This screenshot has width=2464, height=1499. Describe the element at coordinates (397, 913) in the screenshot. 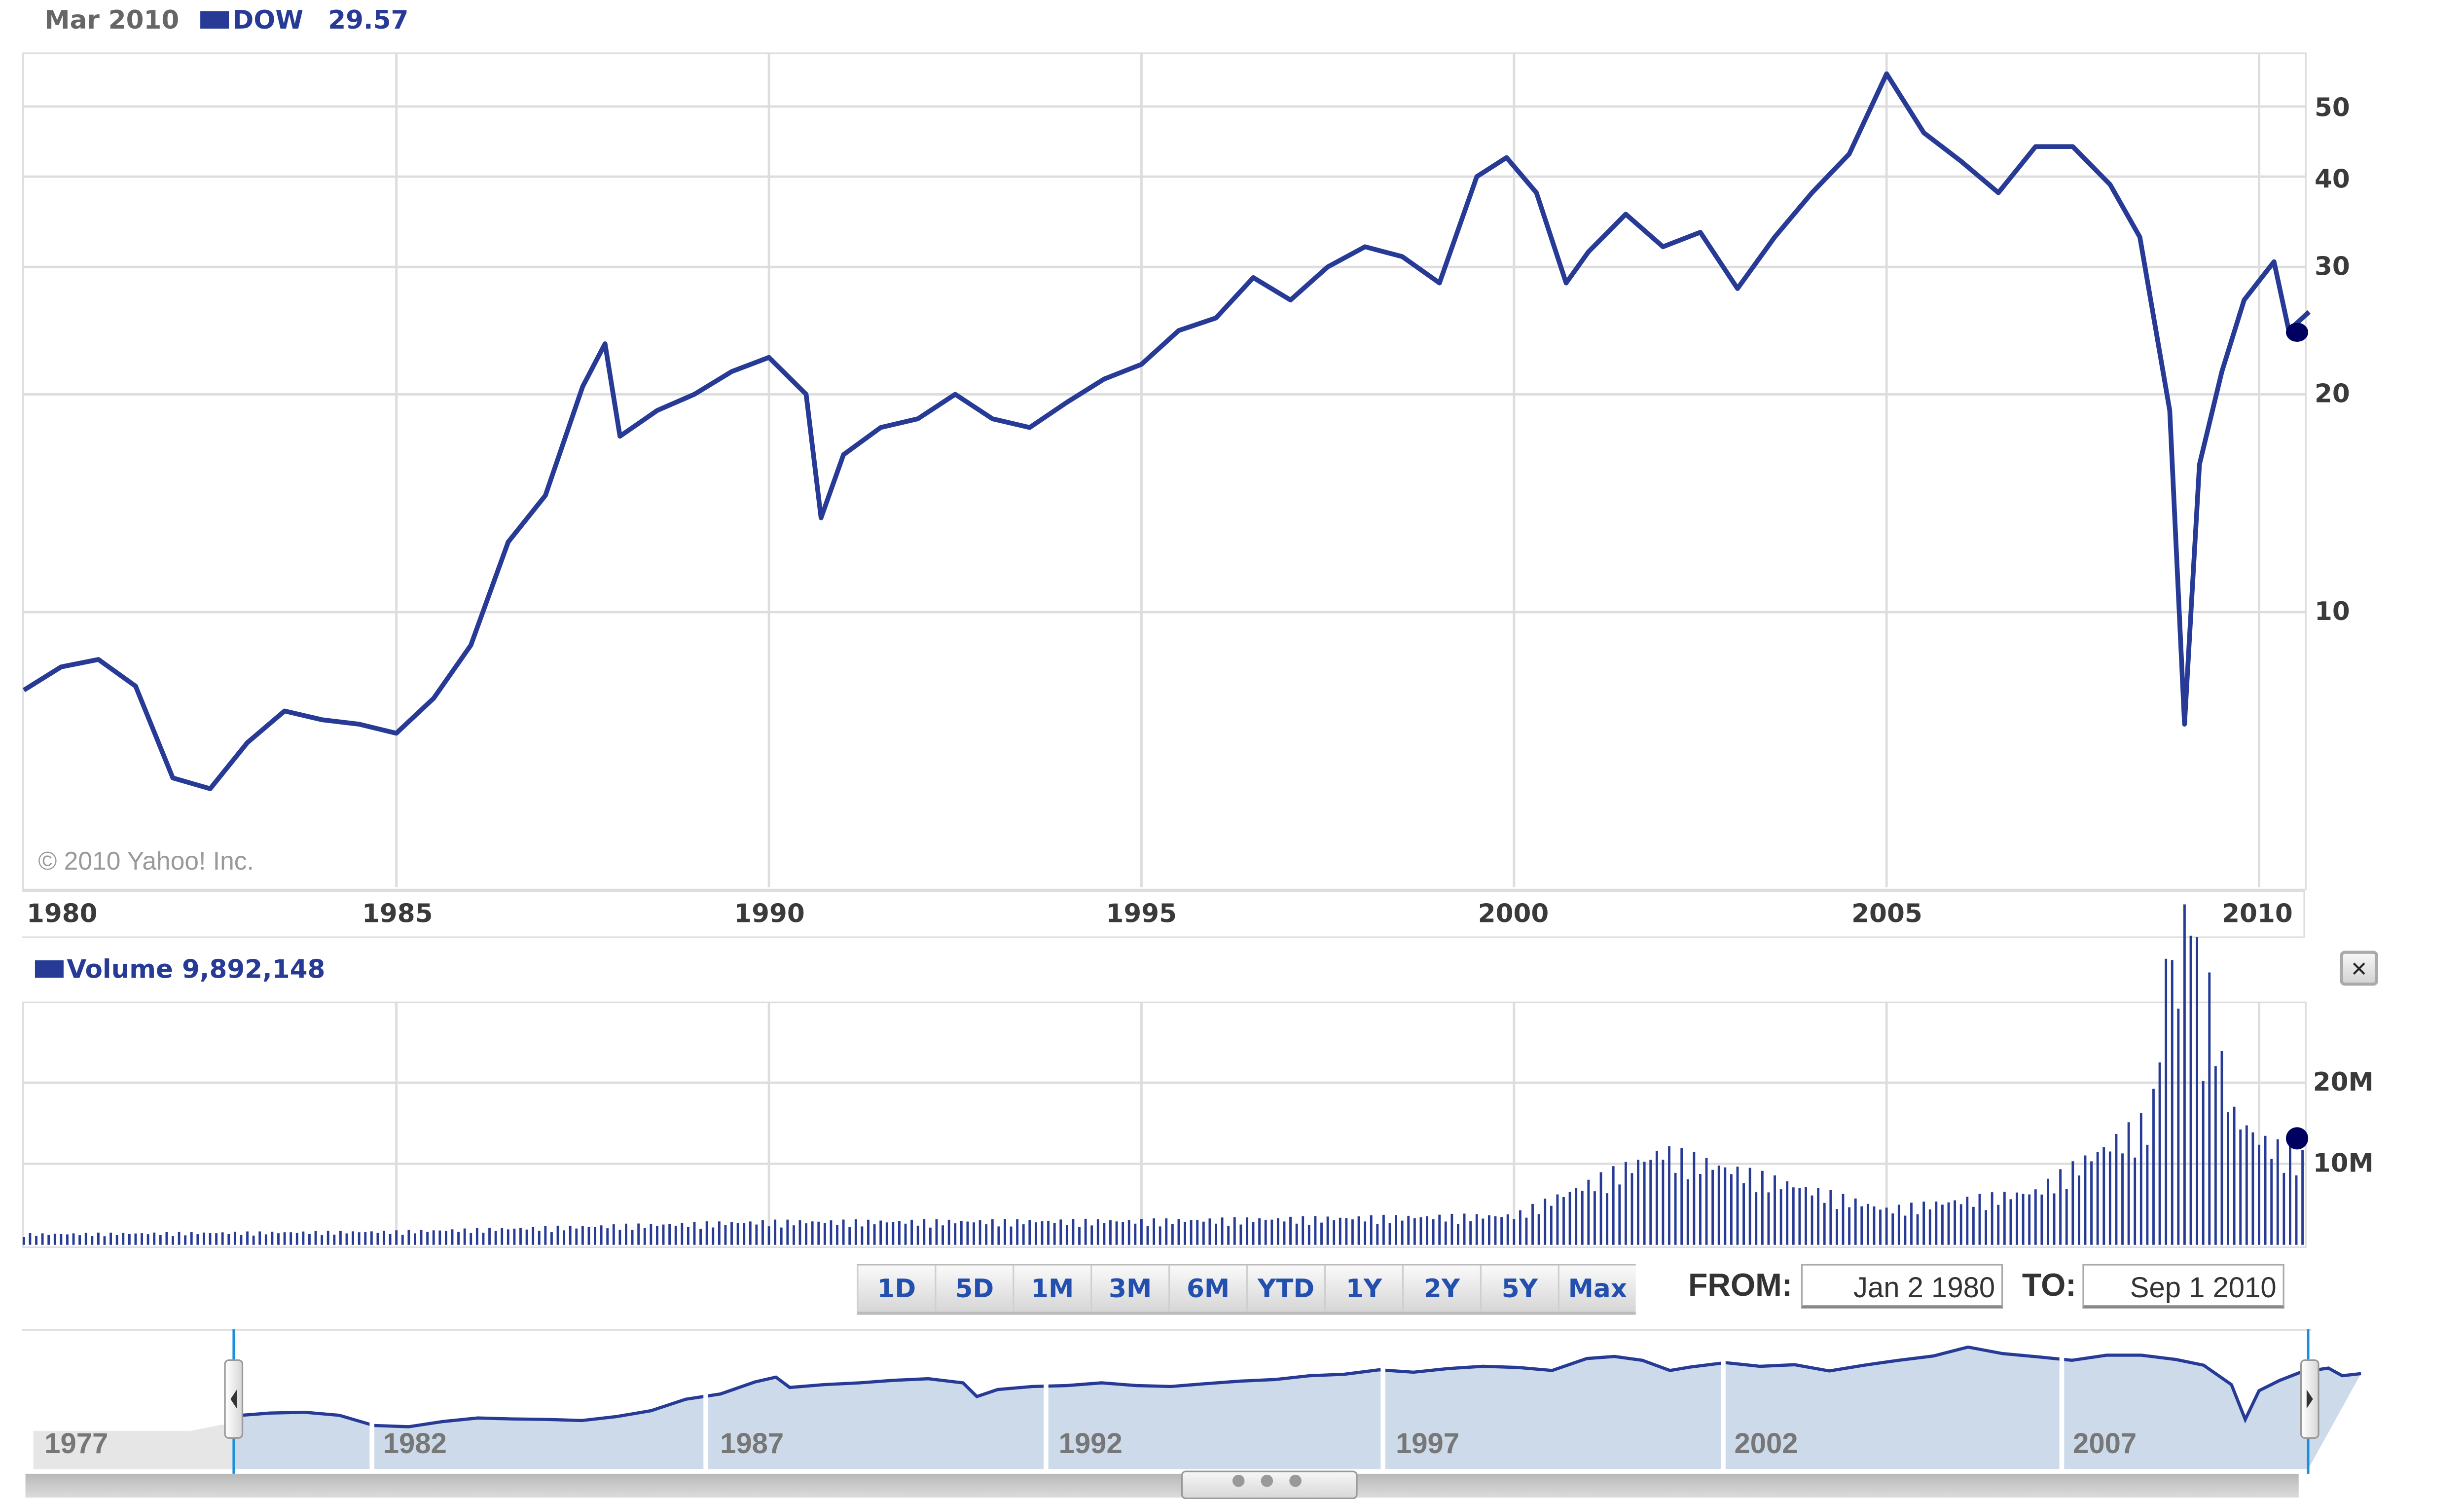

I see `x-tick: 1985` at that location.